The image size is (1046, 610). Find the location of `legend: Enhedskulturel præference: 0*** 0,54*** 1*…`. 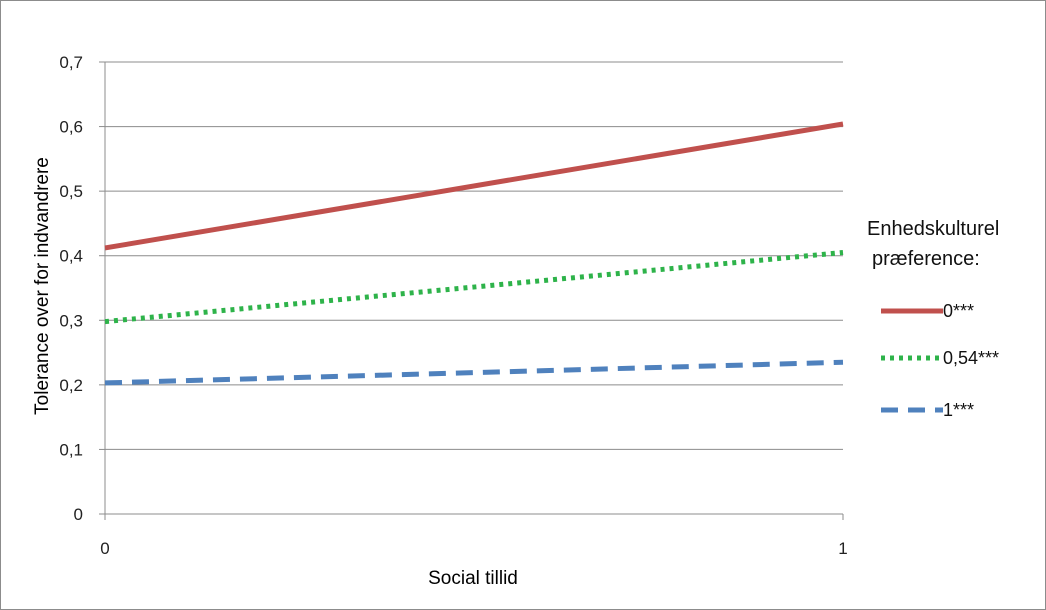

legend: Enhedskulturel præference: 0*** 0,54*** 1*… is located at coordinates (933, 319).